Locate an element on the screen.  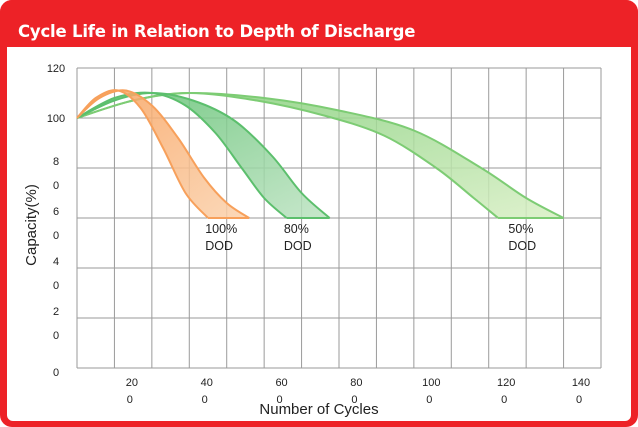
y-tick-label: 2 is located at coordinates (56, 312).